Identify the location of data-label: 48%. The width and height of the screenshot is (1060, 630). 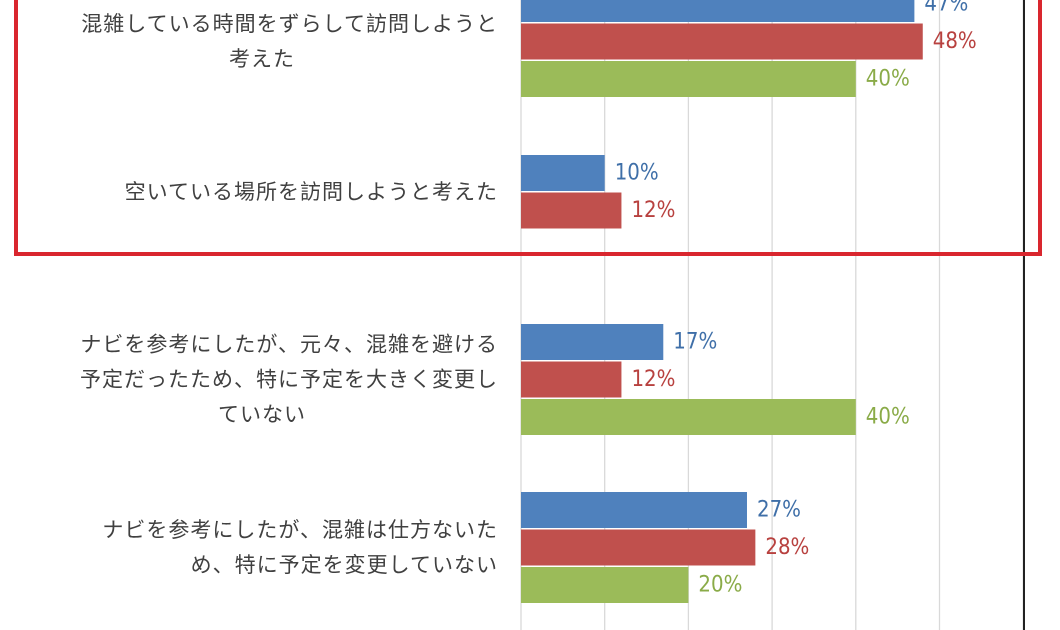
(955, 41).